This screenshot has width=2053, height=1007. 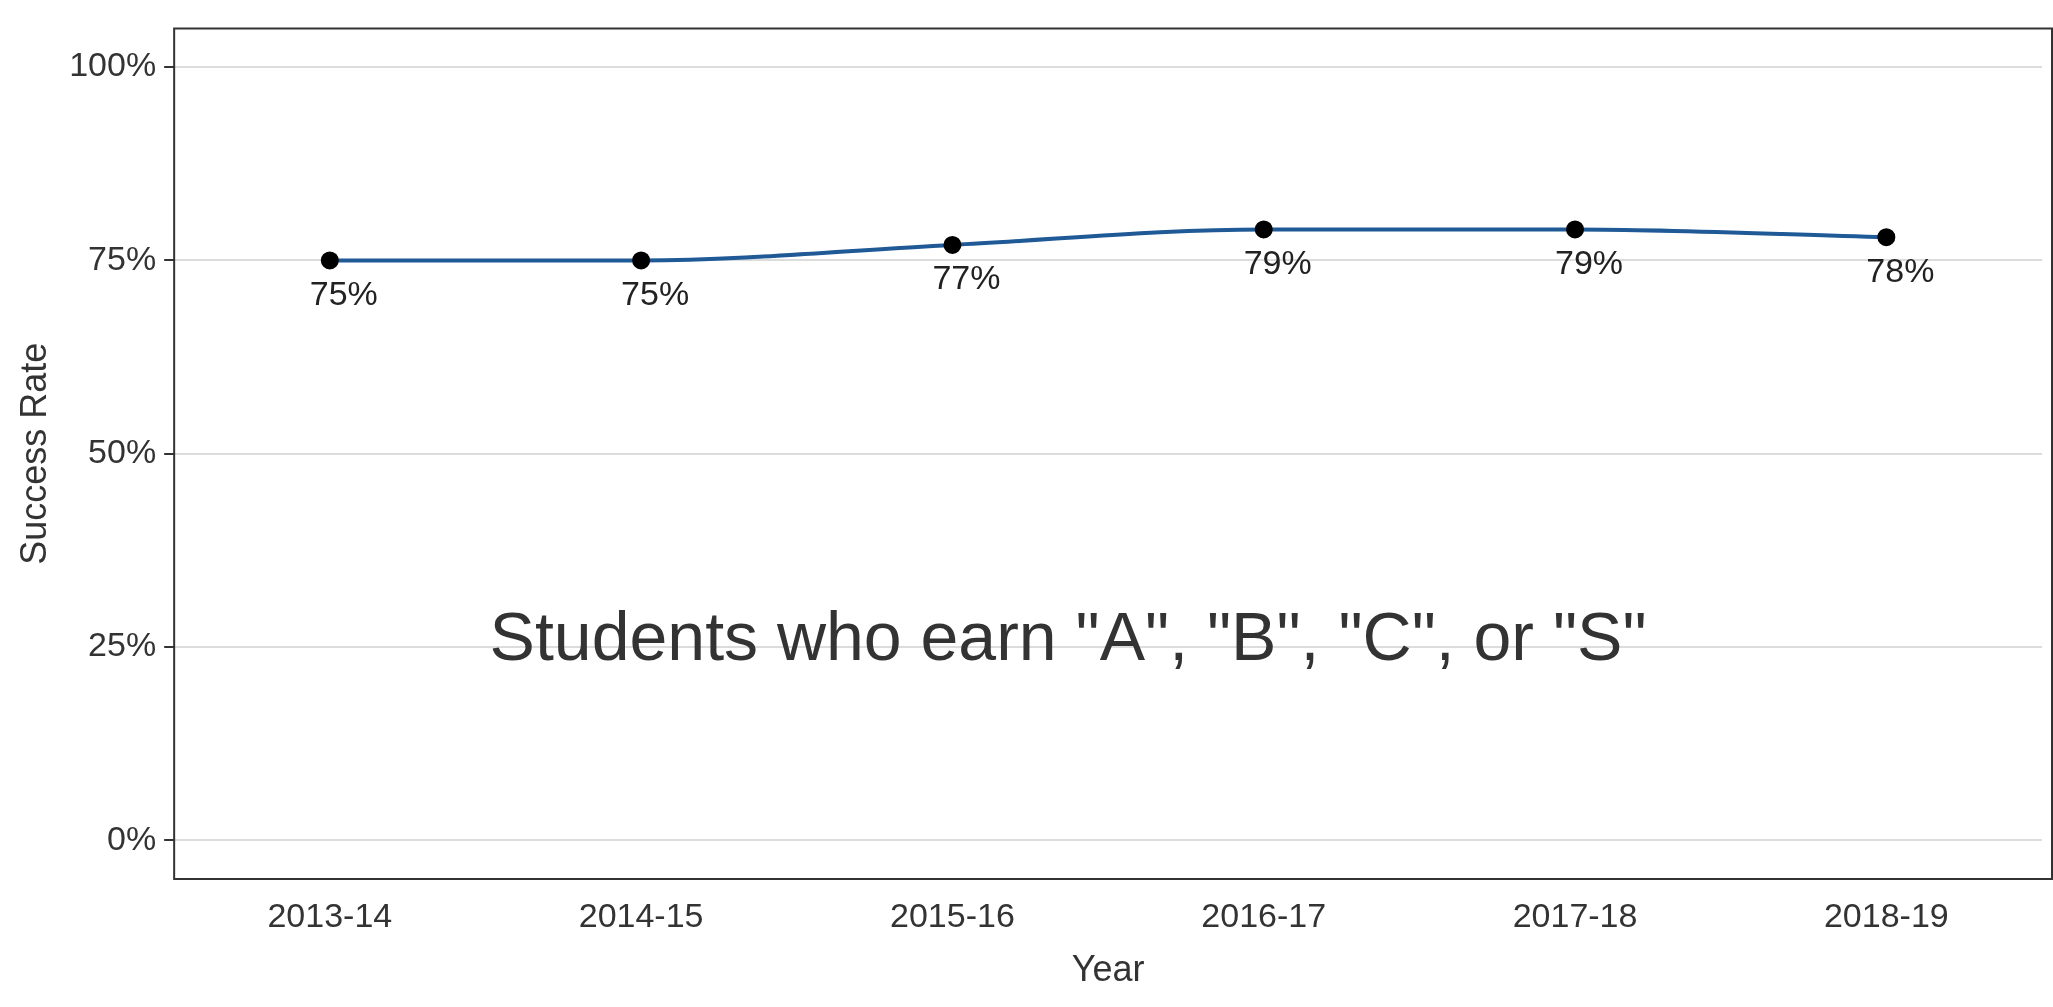 What do you see at coordinates (1264, 914) in the screenshot?
I see `x-tick-label: 2016-17` at bounding box center [1264, 914].